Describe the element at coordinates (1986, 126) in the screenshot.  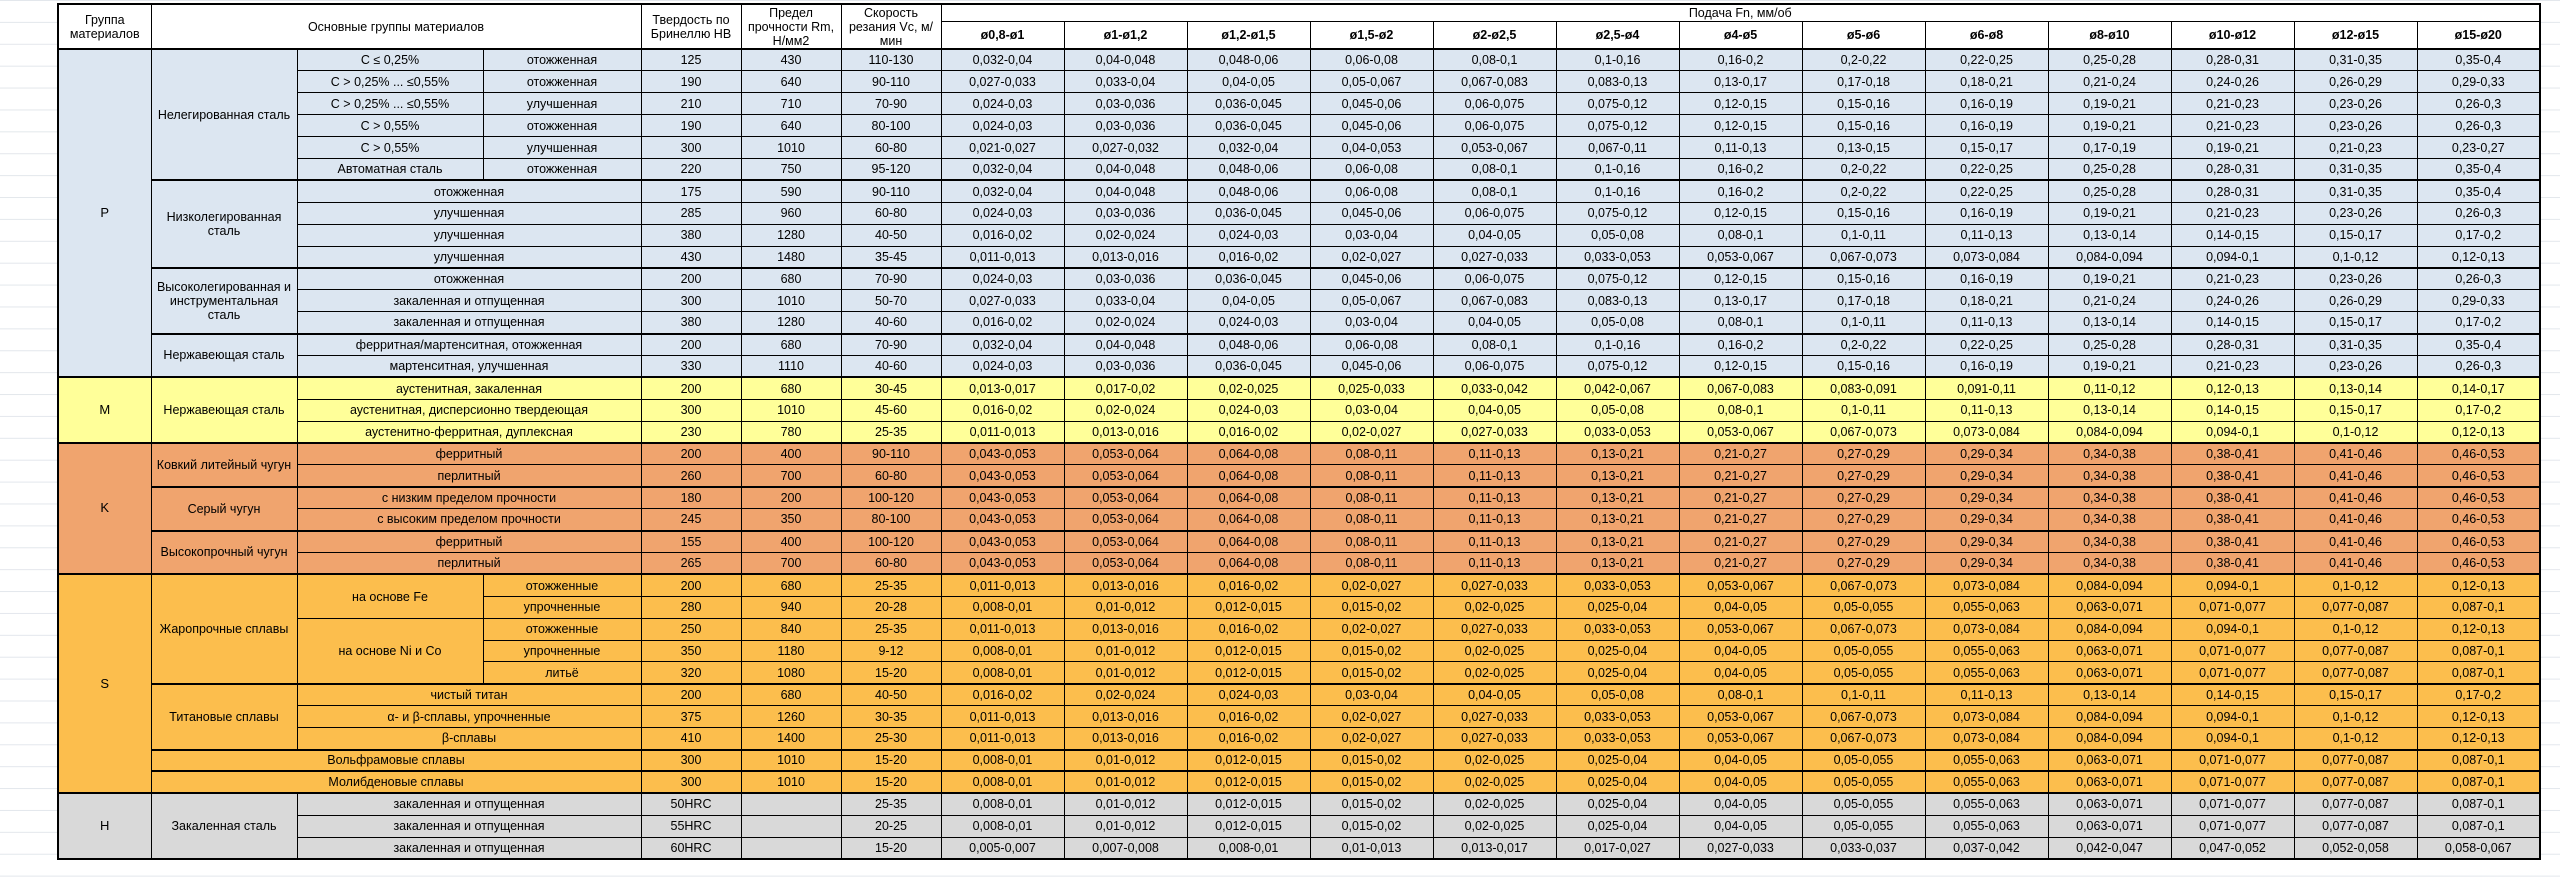
I see `feed-value: 0,16-0,19` at that location.